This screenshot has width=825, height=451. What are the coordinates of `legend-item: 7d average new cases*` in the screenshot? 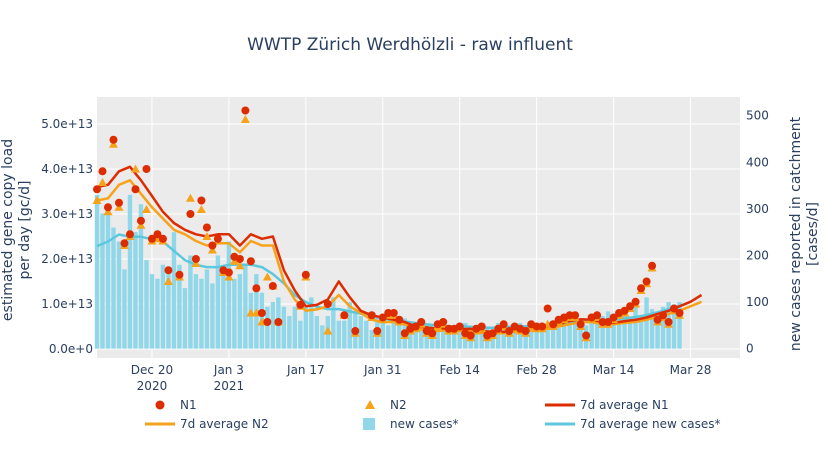 It's located at (632, 424).